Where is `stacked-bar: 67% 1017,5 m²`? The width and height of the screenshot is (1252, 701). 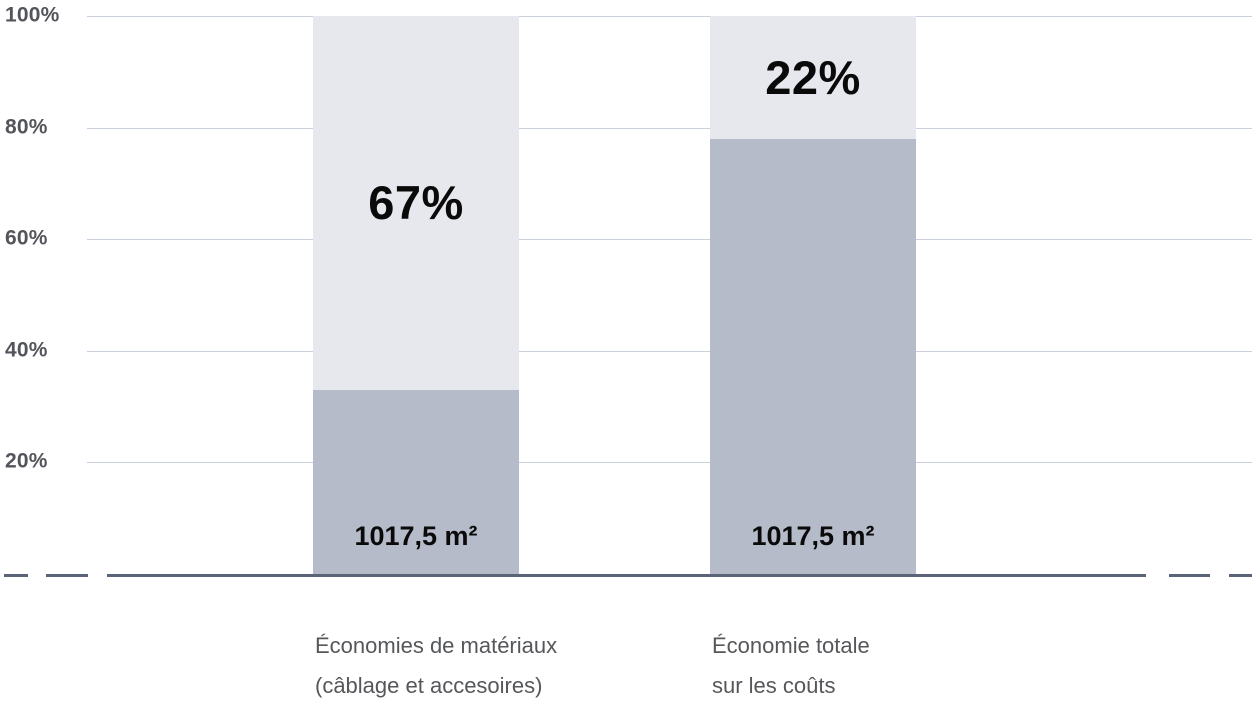
stacked-bar: 67% 1017,5 m² is located at coordinates (416, 295).